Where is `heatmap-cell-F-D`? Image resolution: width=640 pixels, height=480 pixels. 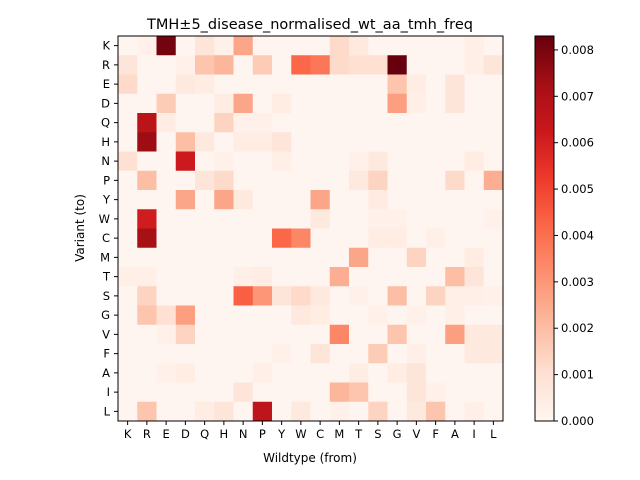
heatmap-cell-F-D is located at coordinates (185, 354).